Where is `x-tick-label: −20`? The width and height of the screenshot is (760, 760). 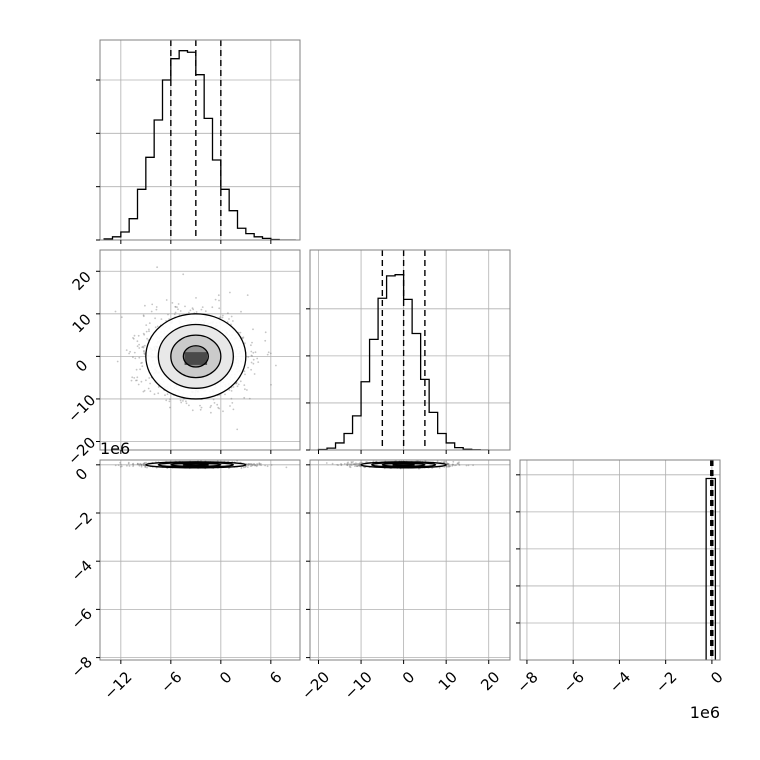 x-tick-label: −20 is located at coordinates (315, 685).